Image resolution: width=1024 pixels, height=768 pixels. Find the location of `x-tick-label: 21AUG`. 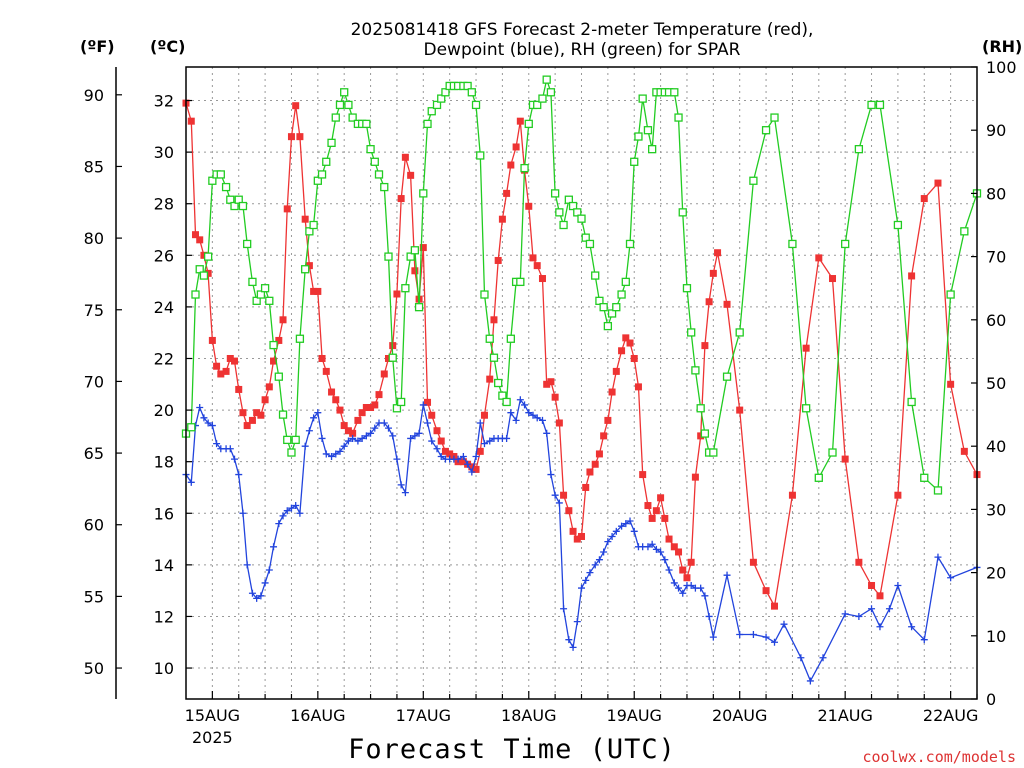

x-tick-label: 21AUG is located at coordinates (844, 715).